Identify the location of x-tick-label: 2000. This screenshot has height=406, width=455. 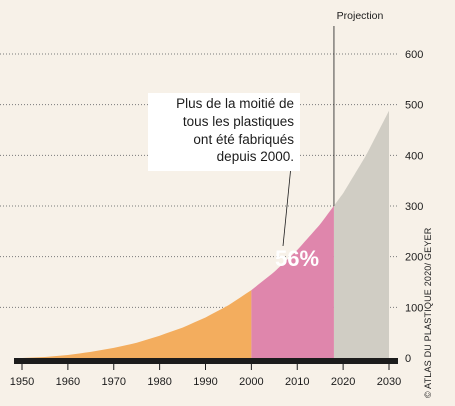
(251, 382).